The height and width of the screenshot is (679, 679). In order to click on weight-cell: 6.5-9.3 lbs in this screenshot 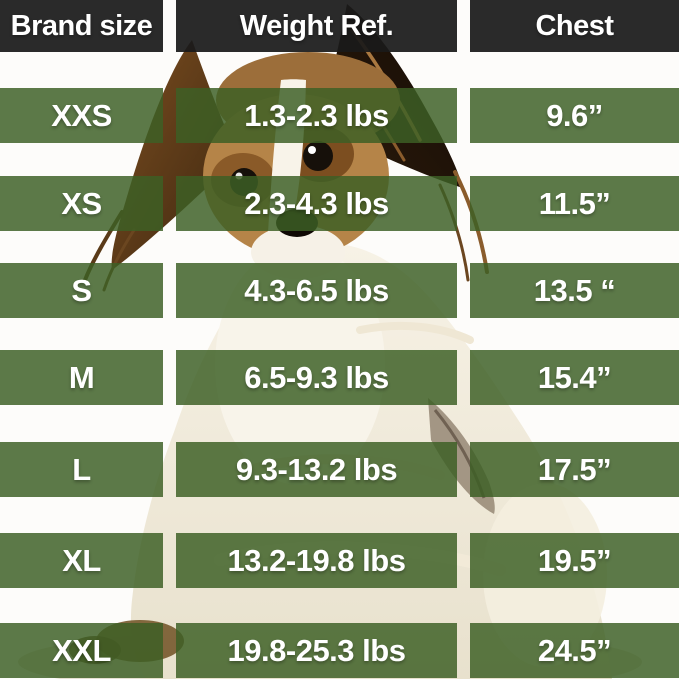, I will do `click(316, 377)`.